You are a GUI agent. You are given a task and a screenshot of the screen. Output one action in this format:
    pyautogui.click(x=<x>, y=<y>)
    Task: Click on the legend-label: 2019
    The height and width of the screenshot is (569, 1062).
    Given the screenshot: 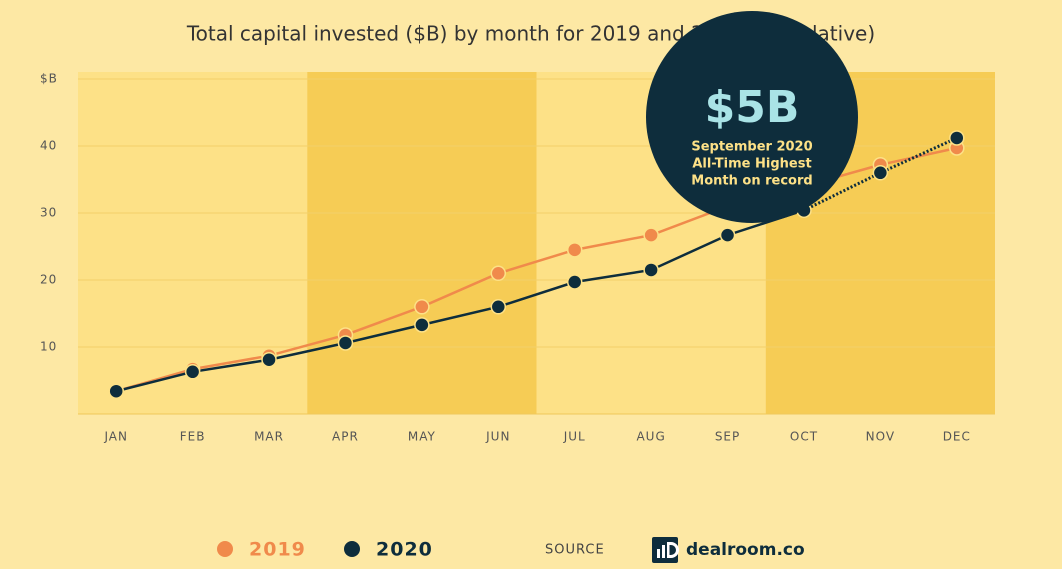 What is the action you would take?
    pyautogui.click(x=277, y=550)
    